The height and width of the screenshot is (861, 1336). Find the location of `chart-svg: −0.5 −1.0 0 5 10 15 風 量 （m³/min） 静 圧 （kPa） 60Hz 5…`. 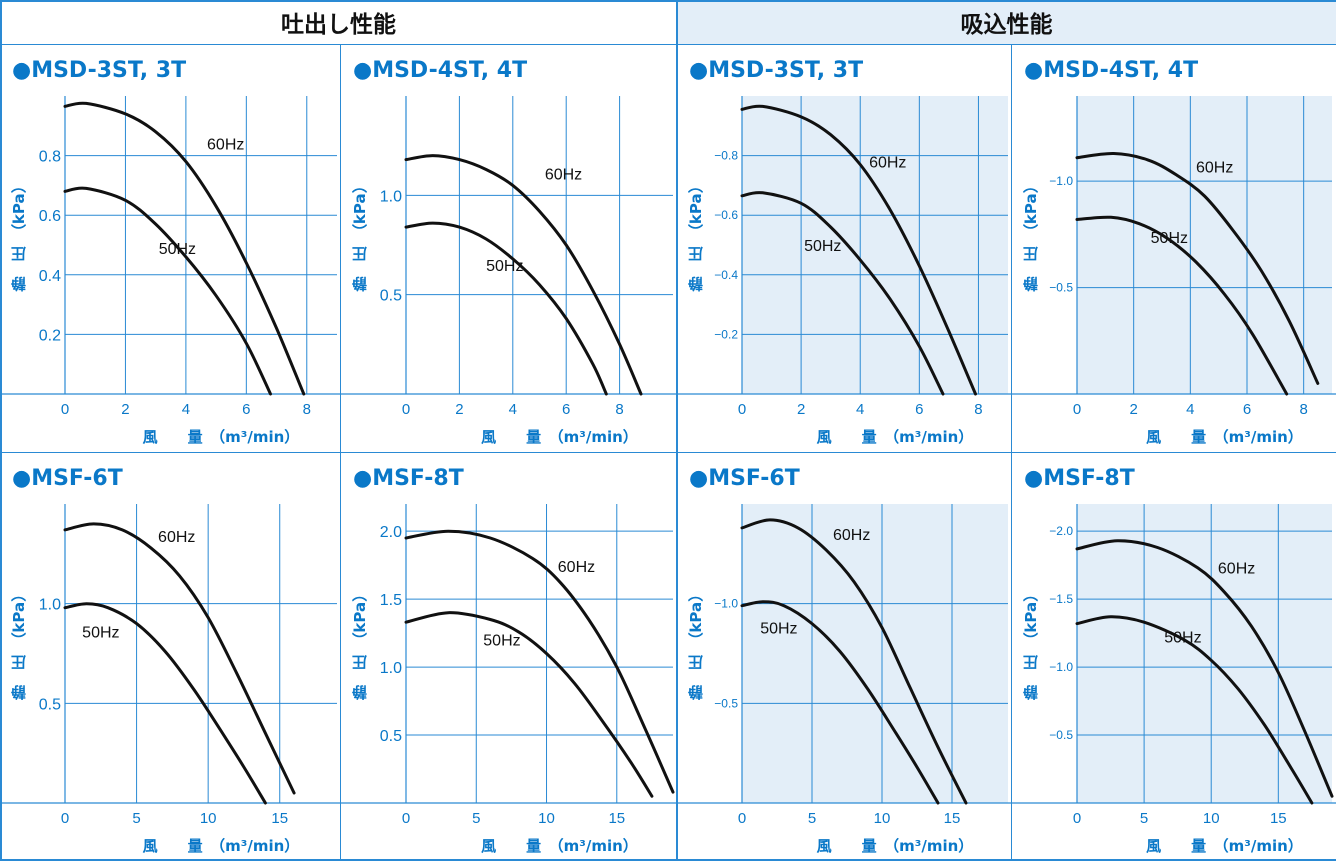

chart-svg: −0.5 −1.0 0 5 10 15 風 量 （m³/min） 静 圧 （kPa） 60Hz 5… is located at coordinates (844, 679).